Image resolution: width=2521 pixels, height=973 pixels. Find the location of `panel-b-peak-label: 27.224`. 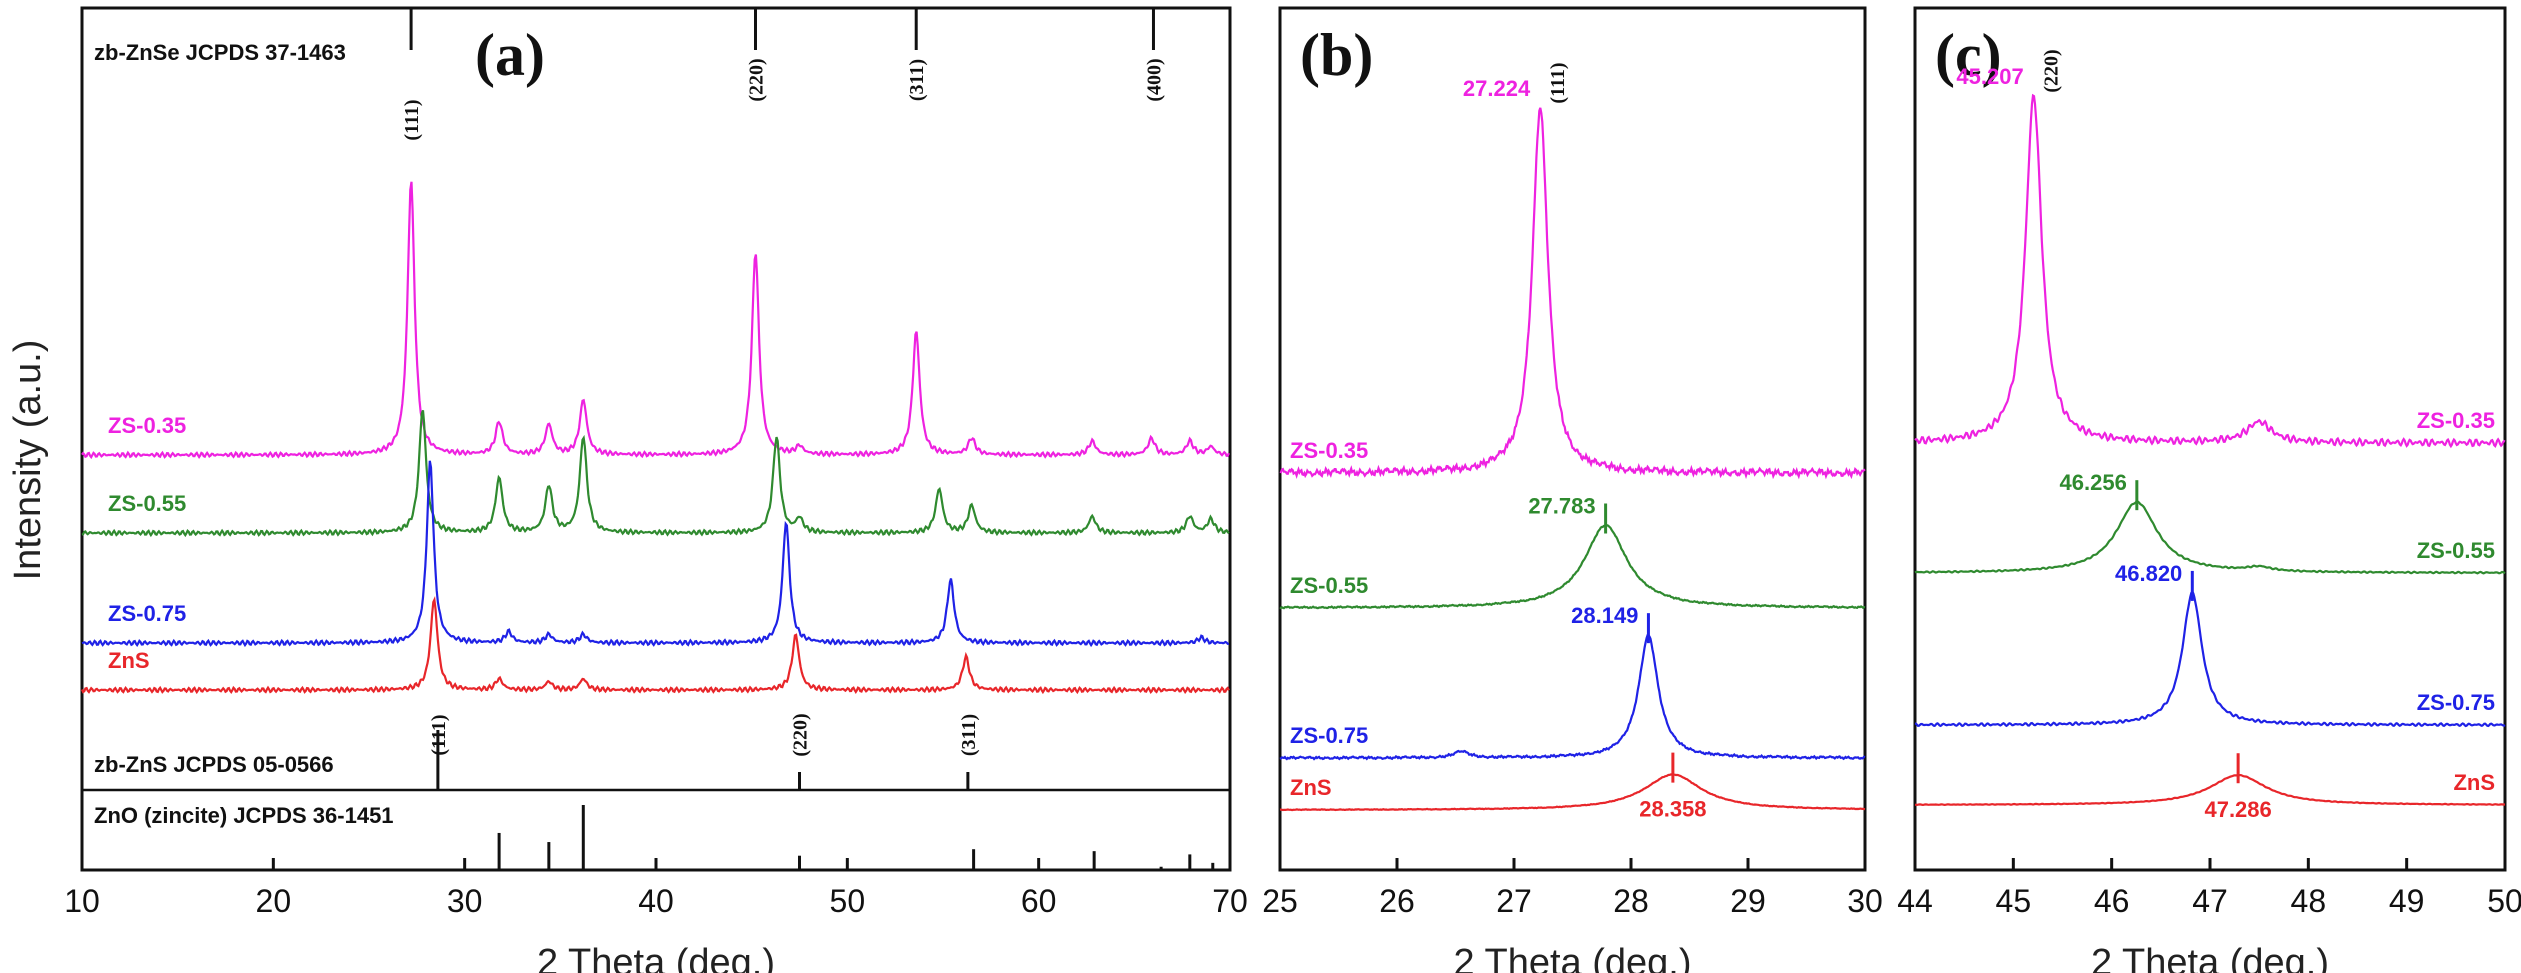

panel-b-peak-label: 27.224 is located at coordinates (1497, 88).